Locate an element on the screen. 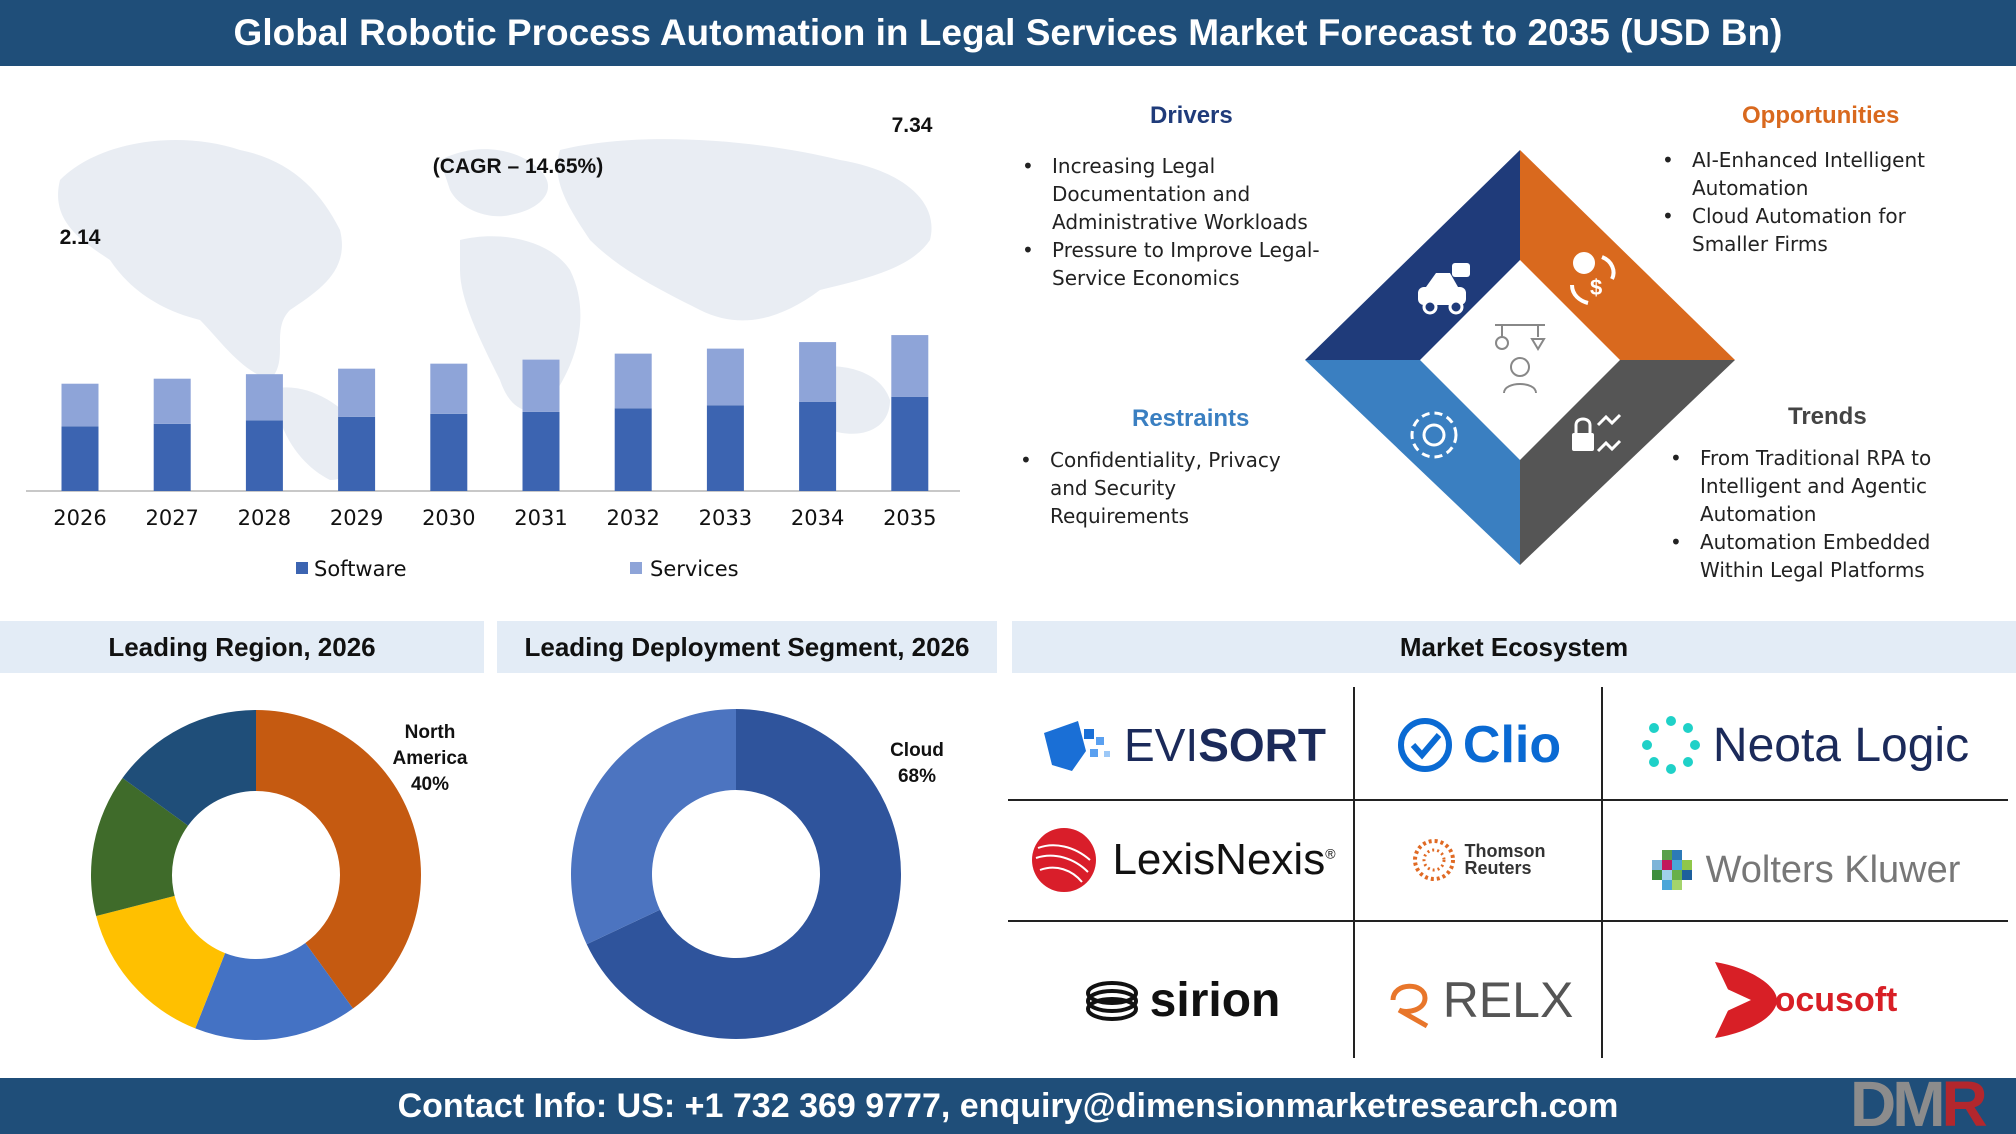  center-diamond is located at coordinates (1520, 360).